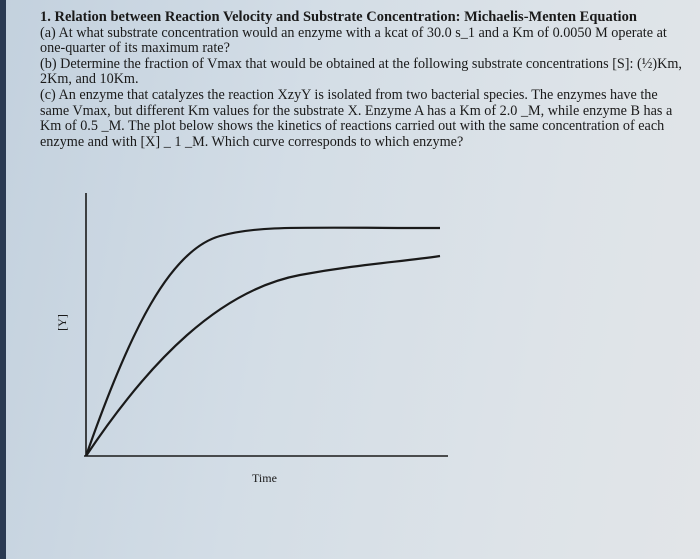 This screenshot has height=559, width=700. Describe the element at coordinates (264, 478) in the screenshot. I see `x-axis-label: Time` at that location.